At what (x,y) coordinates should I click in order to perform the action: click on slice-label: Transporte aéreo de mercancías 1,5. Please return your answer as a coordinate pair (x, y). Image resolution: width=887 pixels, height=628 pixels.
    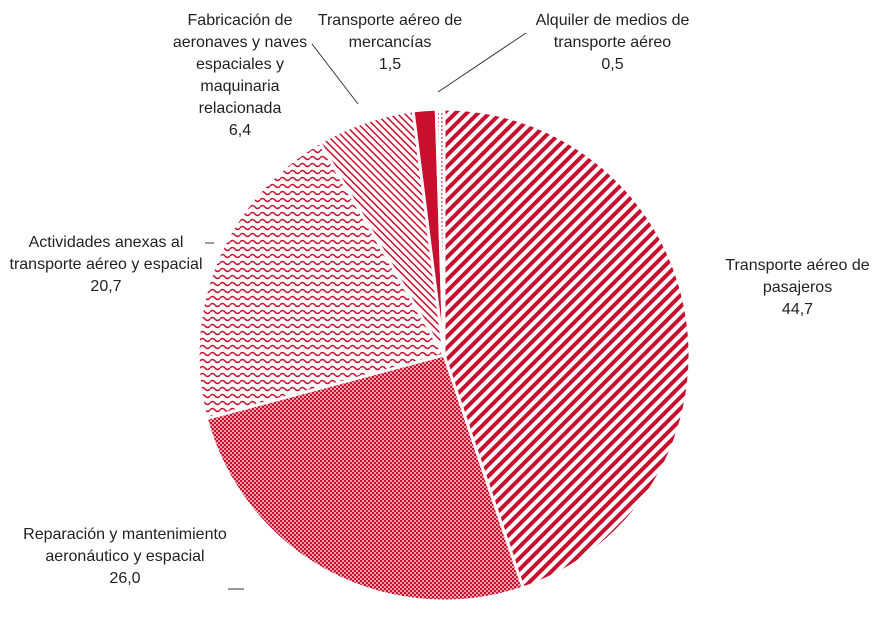
    Looking at the image, I should click on (390, 43).